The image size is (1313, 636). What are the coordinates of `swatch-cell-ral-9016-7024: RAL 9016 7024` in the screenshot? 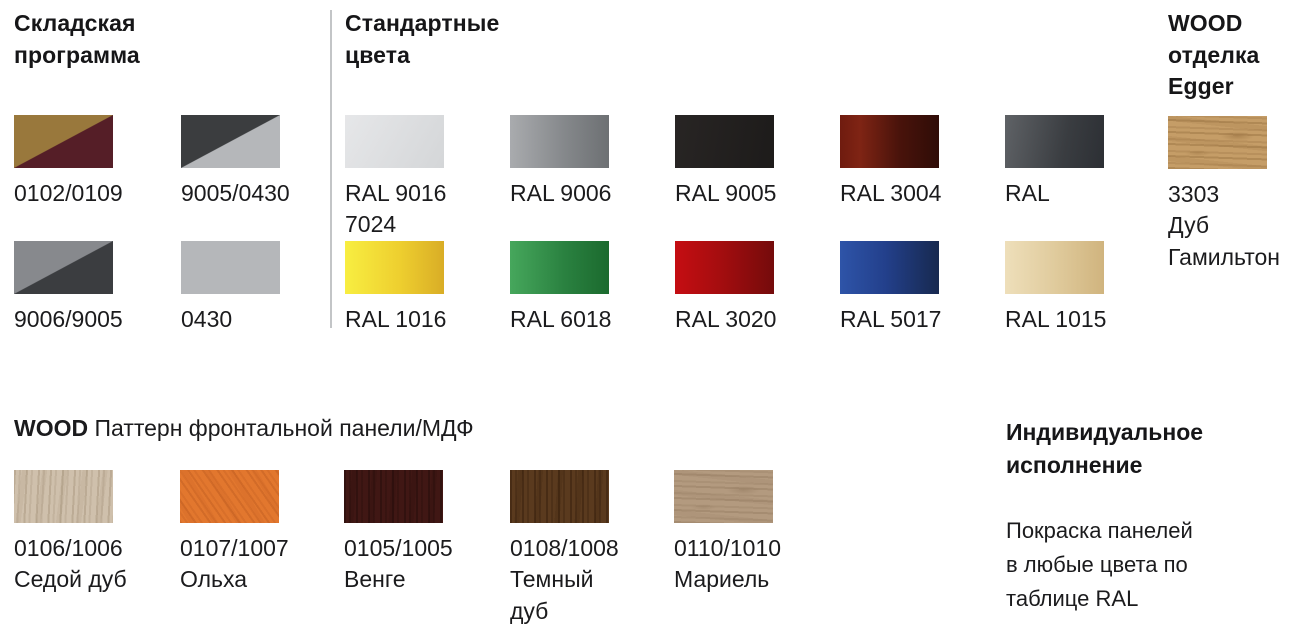 It's located at (422, 178).